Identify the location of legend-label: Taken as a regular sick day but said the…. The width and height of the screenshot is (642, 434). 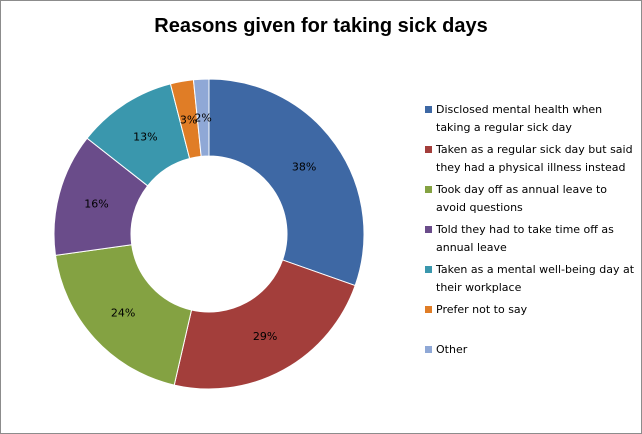
(534, 158).